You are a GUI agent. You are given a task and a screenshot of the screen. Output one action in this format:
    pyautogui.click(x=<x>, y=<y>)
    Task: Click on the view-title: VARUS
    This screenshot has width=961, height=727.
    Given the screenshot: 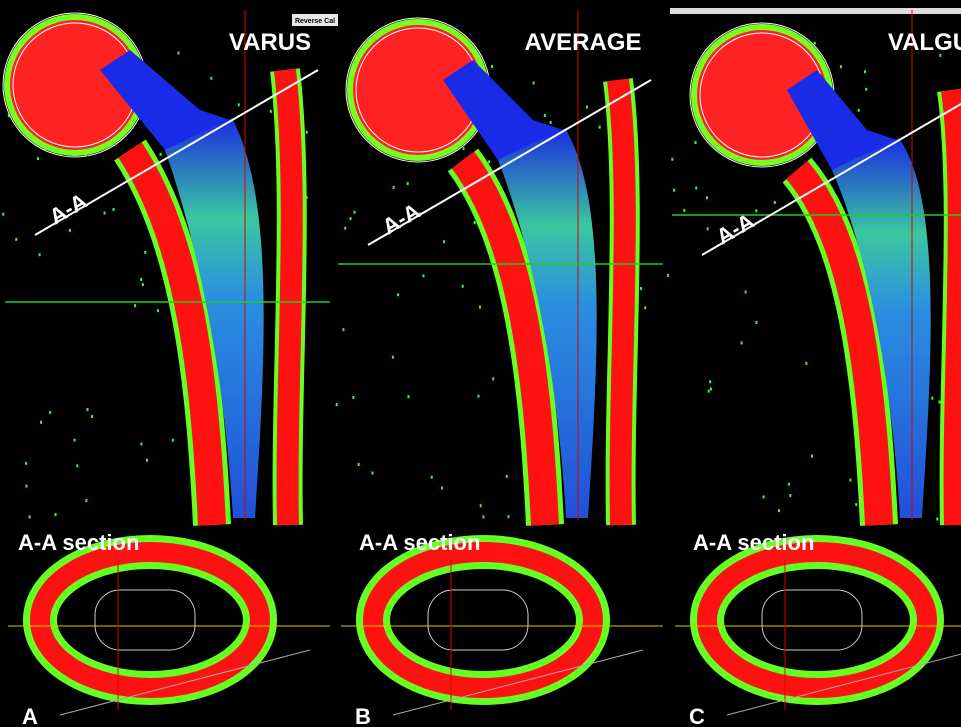 What is the action you would take?
    pyautogui.click(x=270, y=42)
    